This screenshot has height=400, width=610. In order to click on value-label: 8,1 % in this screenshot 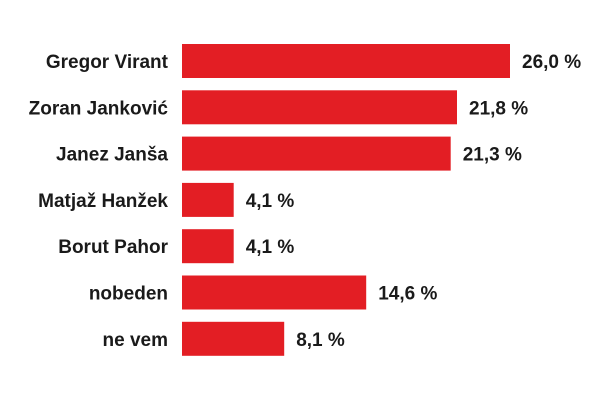, I will do `click(320, 340)`.